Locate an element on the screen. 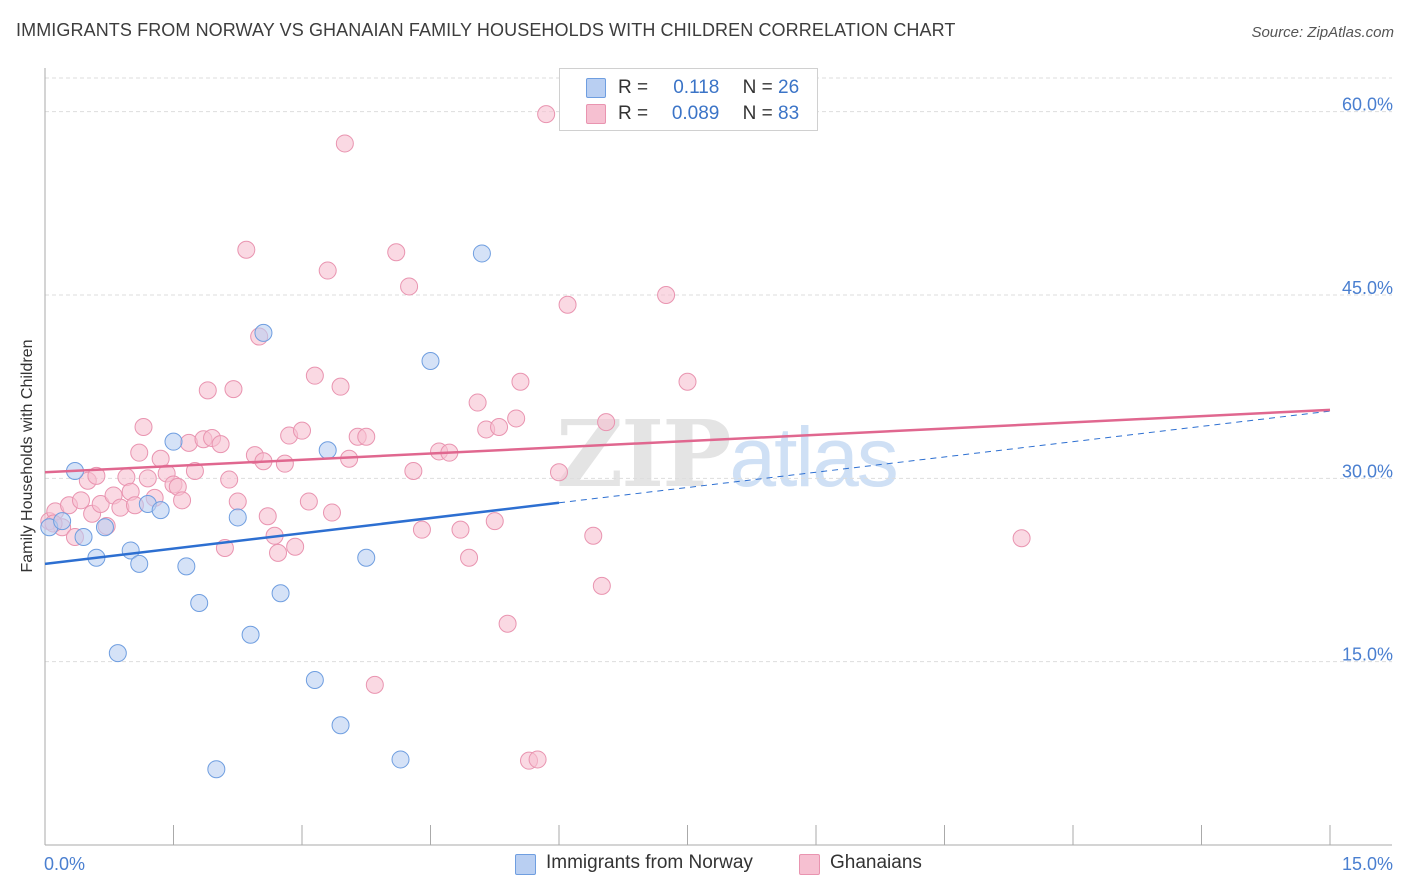 The width and height of the screenshot is (1406, 892). norway-legend-label: Immigrants from Norway is located at coordinates (649, 862).